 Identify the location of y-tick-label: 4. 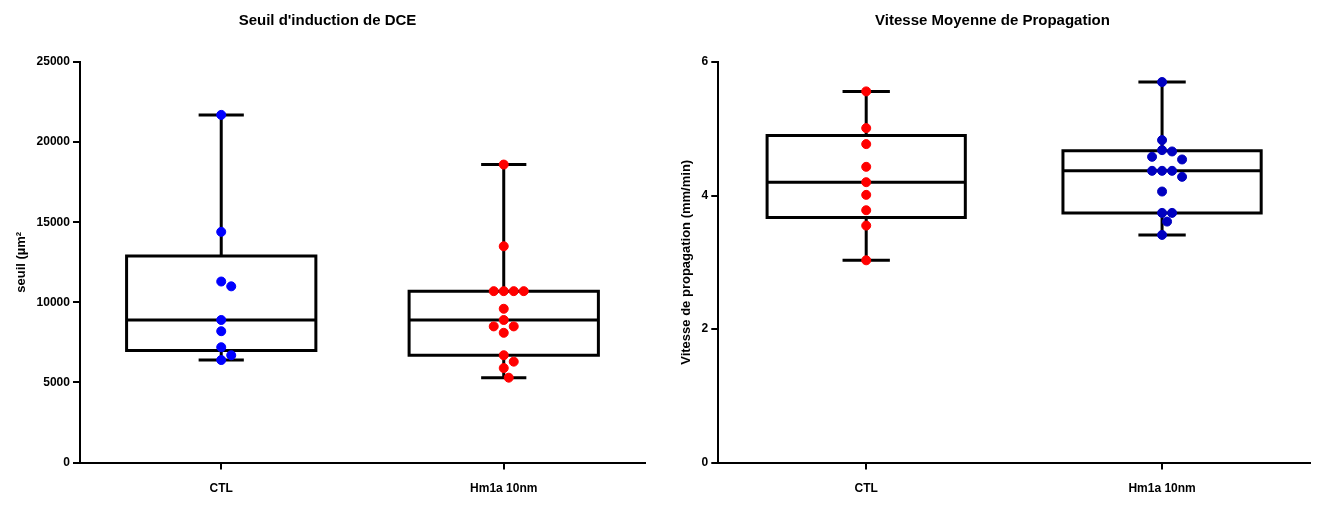
(705, 194).